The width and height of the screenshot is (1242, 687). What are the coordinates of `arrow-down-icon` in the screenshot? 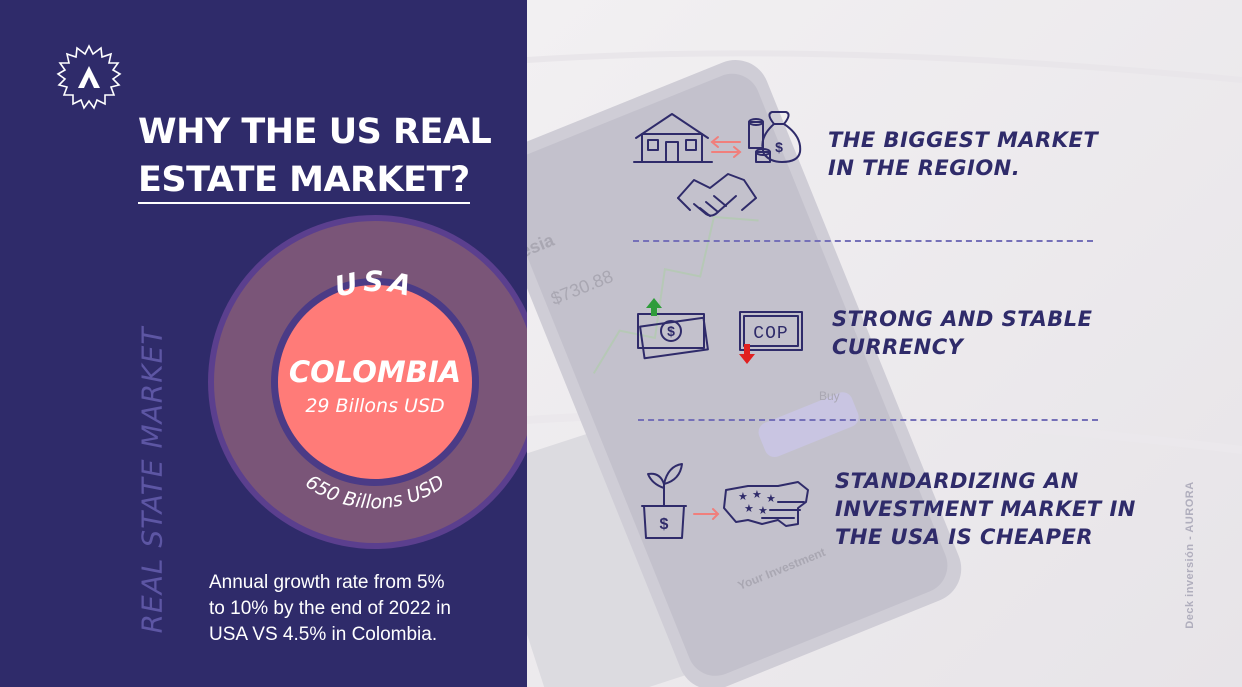 It's located at (747, 354).